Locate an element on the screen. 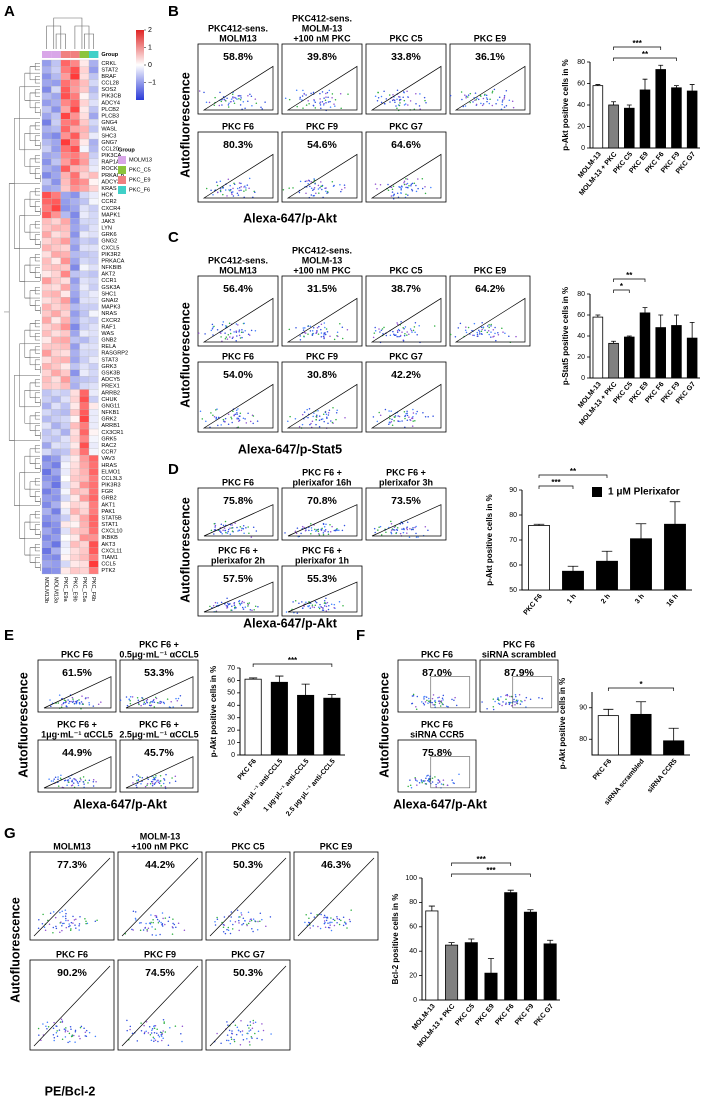 Image resolution: width=709 pixels, height=1104 pixels. y-tick-label: 0 is located at coordinates (583, 378).